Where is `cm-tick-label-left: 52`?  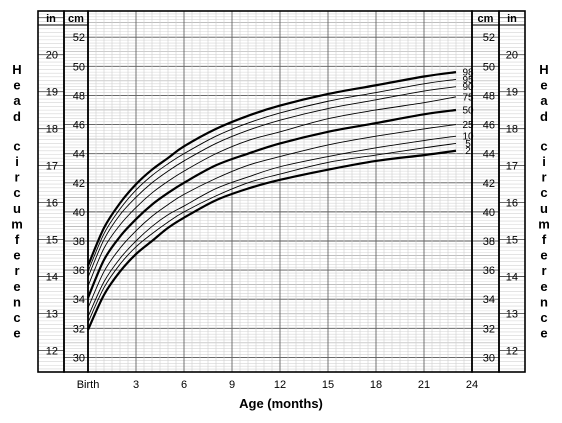
cm-tick-label-left: 52 is located at coordinates (79, 38).